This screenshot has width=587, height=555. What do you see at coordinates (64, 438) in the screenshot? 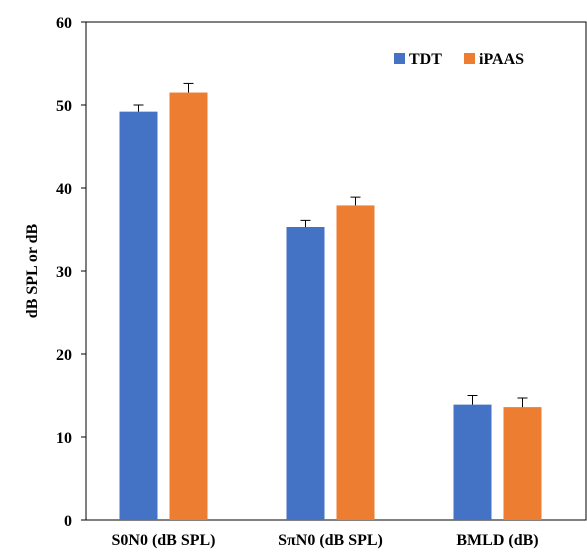
I see `y-tick-label: 10` at bounding box center [64, 438].